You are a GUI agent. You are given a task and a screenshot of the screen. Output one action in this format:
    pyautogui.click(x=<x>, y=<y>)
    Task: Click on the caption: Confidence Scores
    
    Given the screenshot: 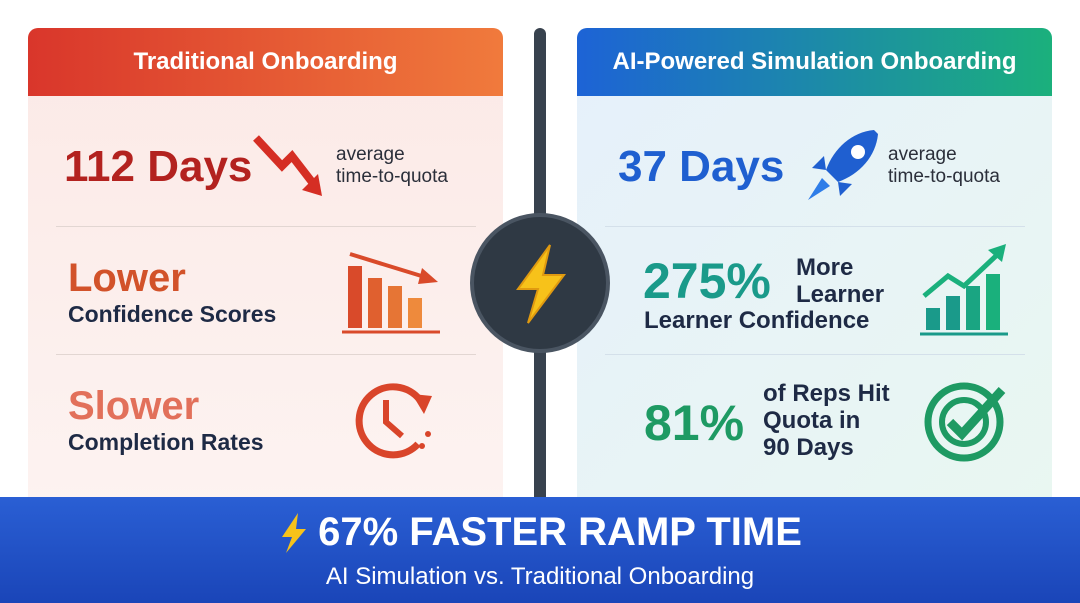 What is the action you would take?
    pyautogui.click(x=172, y=314)
    